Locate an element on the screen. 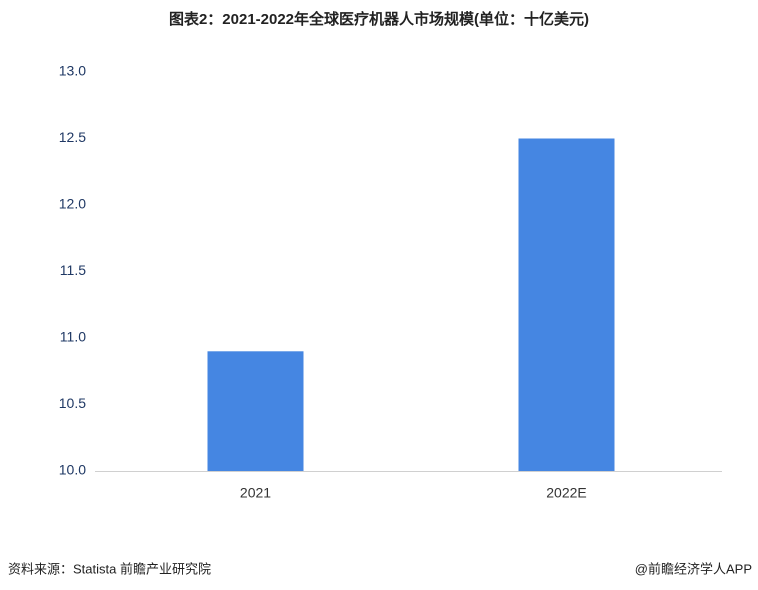  chart-title: 图表2：2021-2022年全球医疗机器人市场规模(单位：十亿美元) is located at coordinates (379, 19).